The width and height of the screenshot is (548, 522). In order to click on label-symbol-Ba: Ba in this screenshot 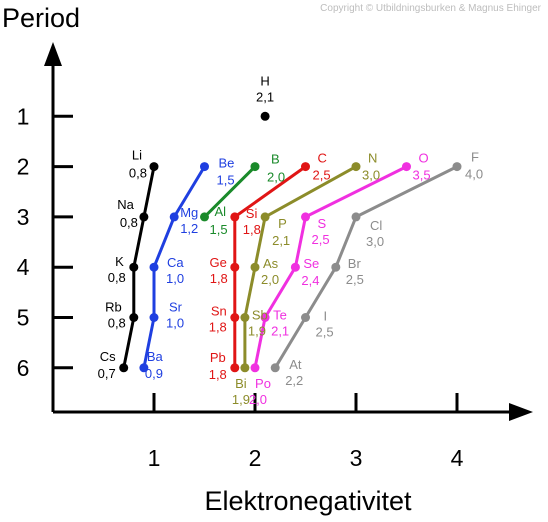, I will do `click(155, 356)`.